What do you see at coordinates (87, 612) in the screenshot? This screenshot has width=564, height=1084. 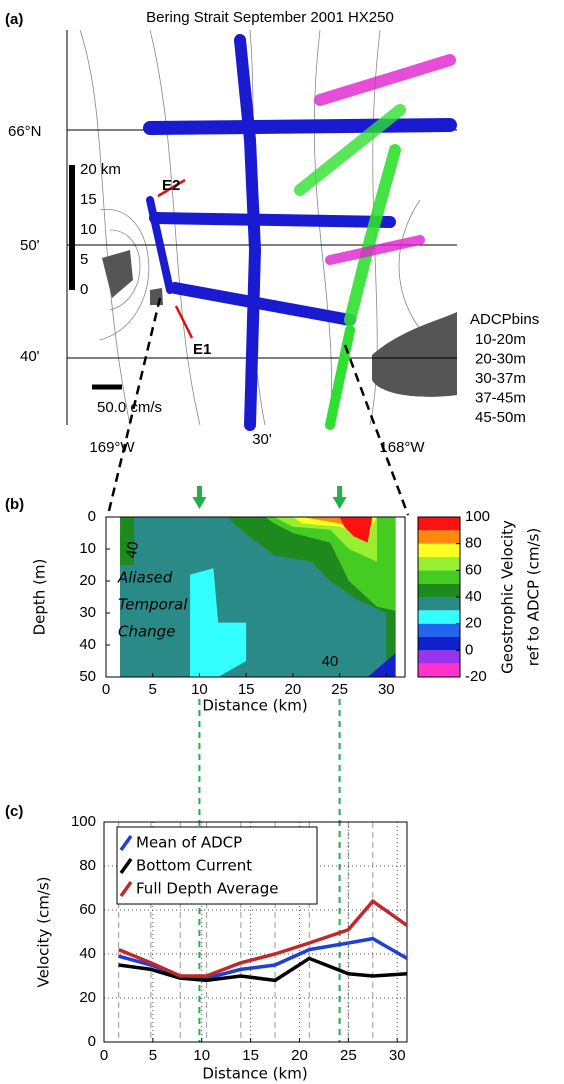 I see `y-tick-label: 30` at bounding box center [87, 612].